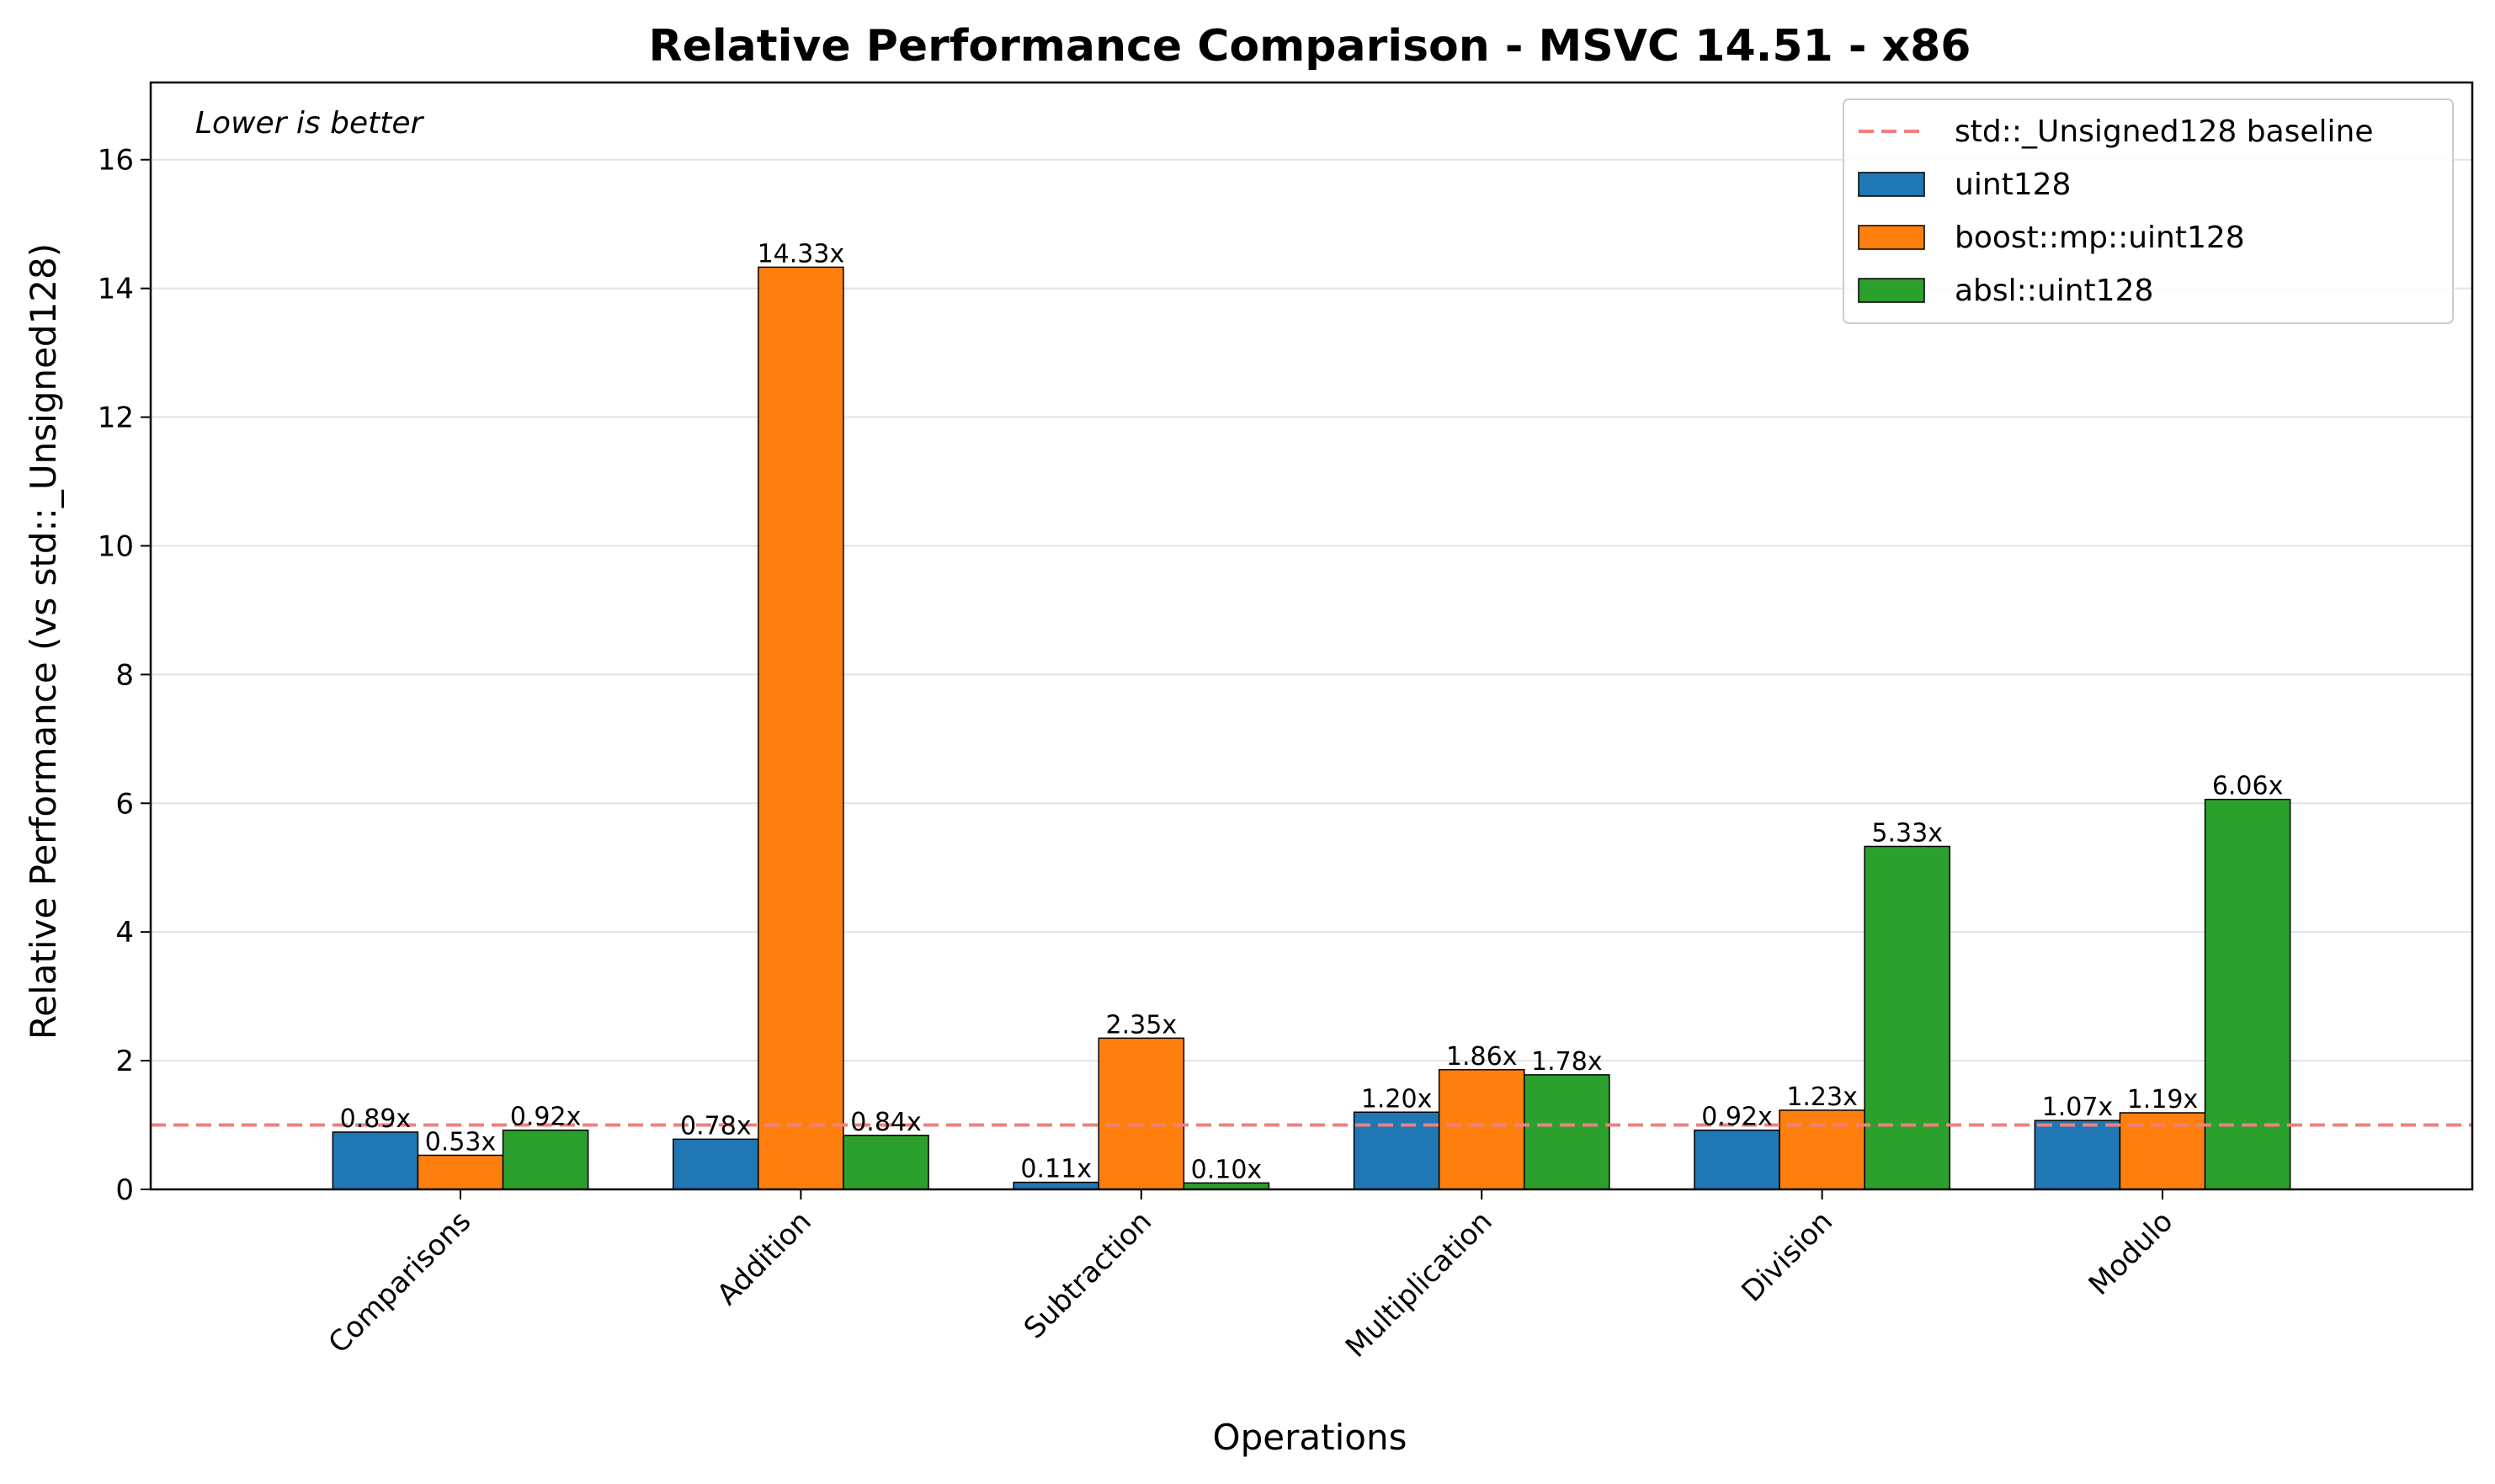  I want to click on y-axis: 0 2 4 6 8 10 12 14 16, so click(124, 675).